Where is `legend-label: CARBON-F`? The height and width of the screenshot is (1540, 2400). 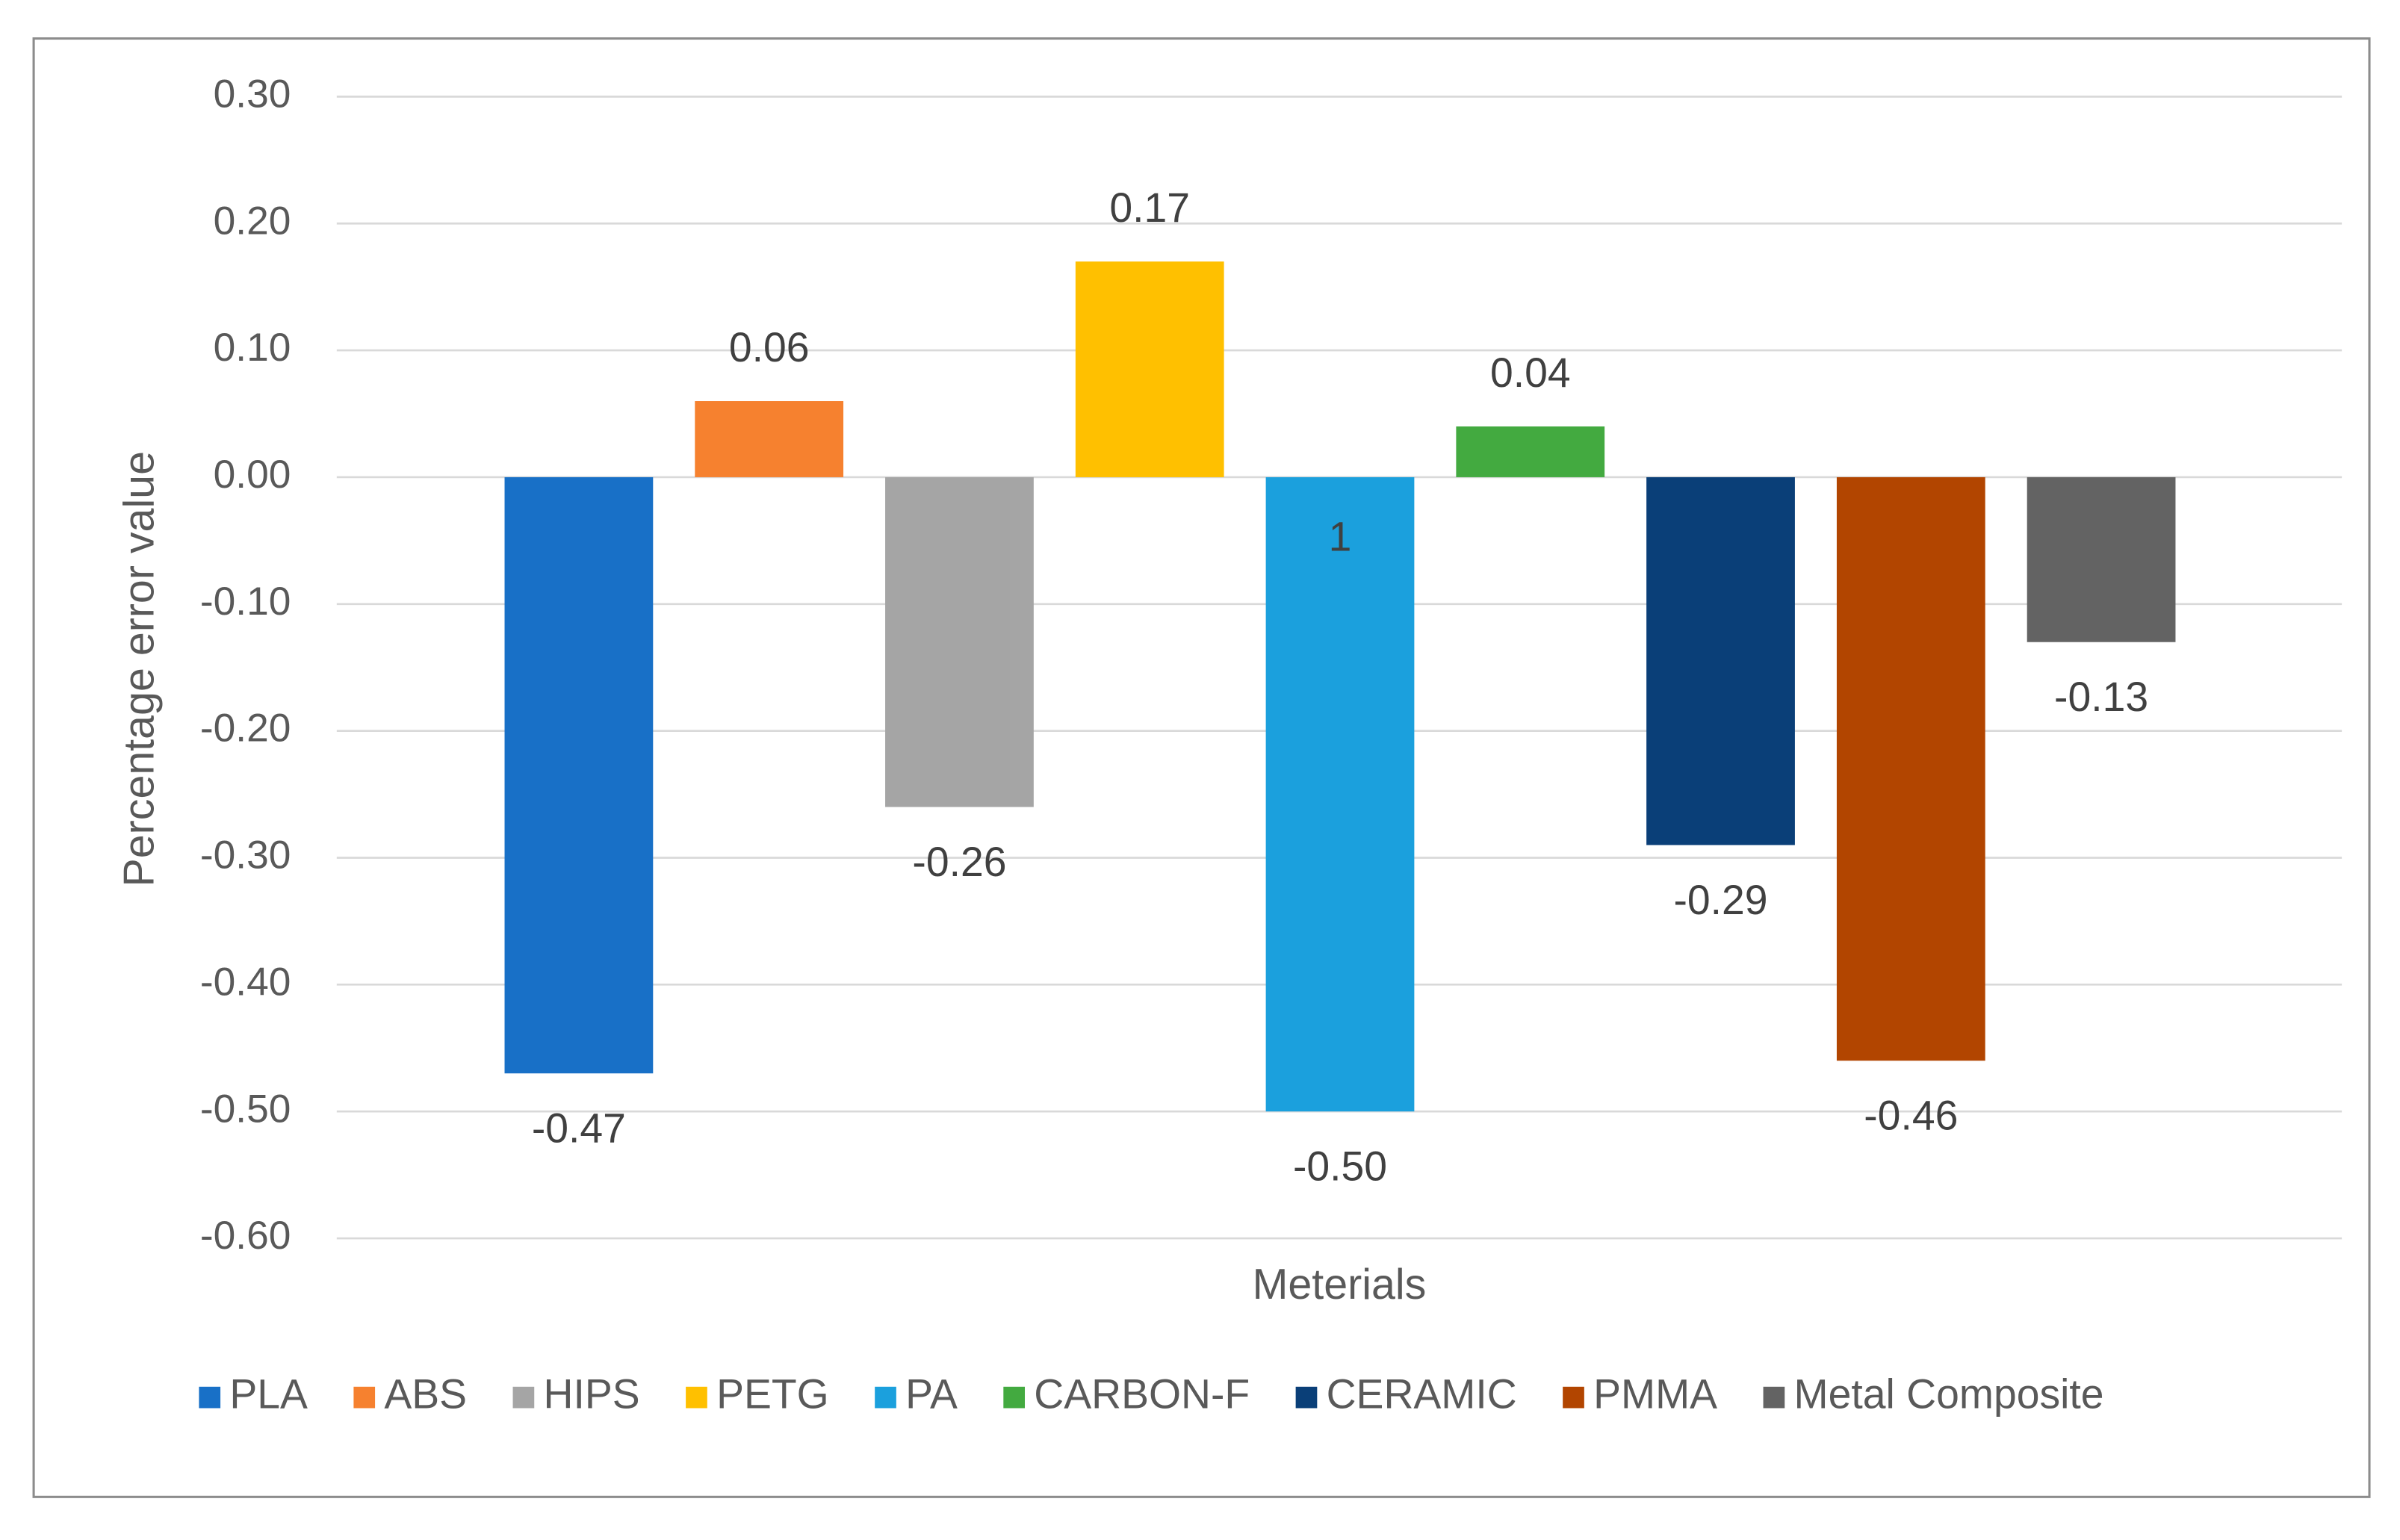
legend-label: CARBON-F is located at coordinates (1142, 1394).